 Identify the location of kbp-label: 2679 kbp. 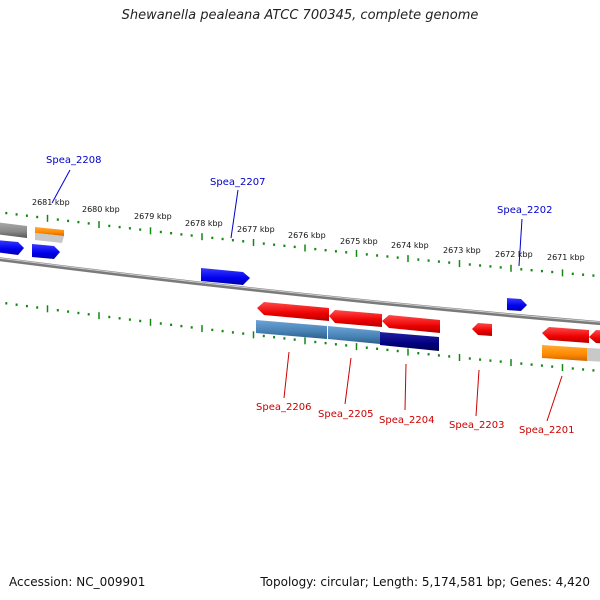
(153, 216).